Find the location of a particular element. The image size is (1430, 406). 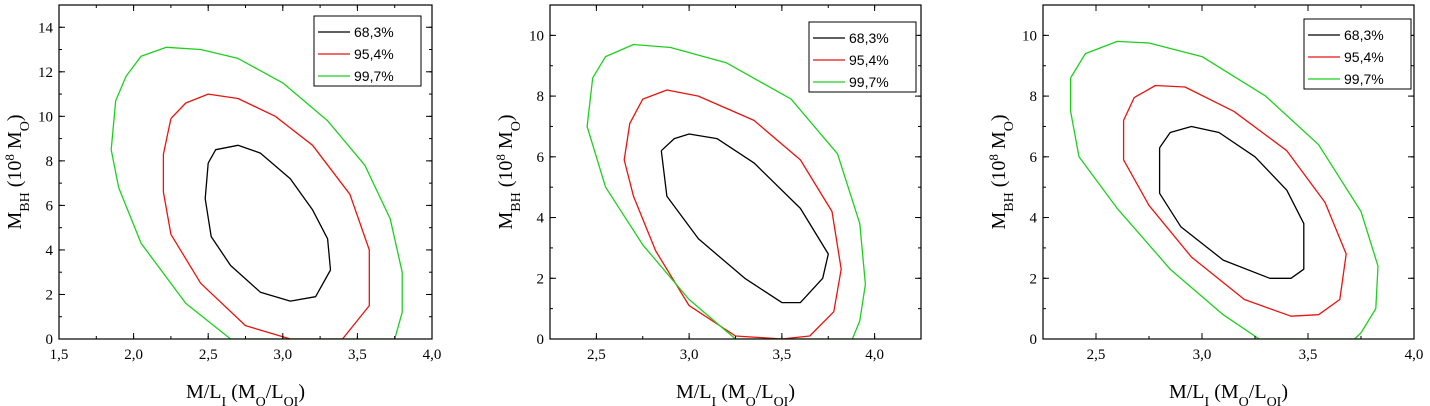

x-tick-label: 1,5 is located at coordinates (59, 355).